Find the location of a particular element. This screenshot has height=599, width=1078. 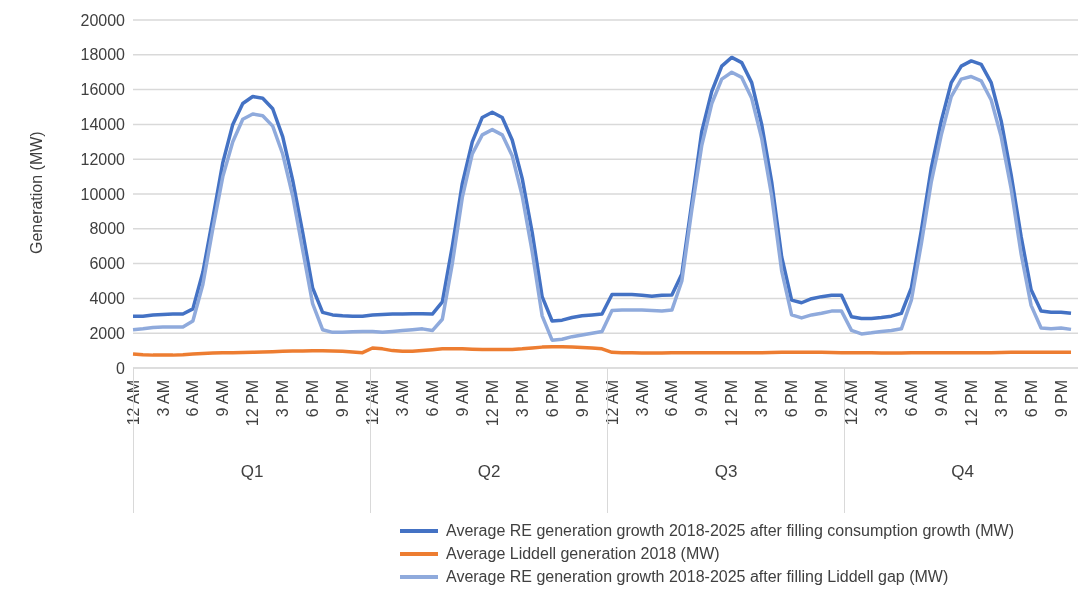

y-tick-label: 20000 is located at coordinates (103, 20).